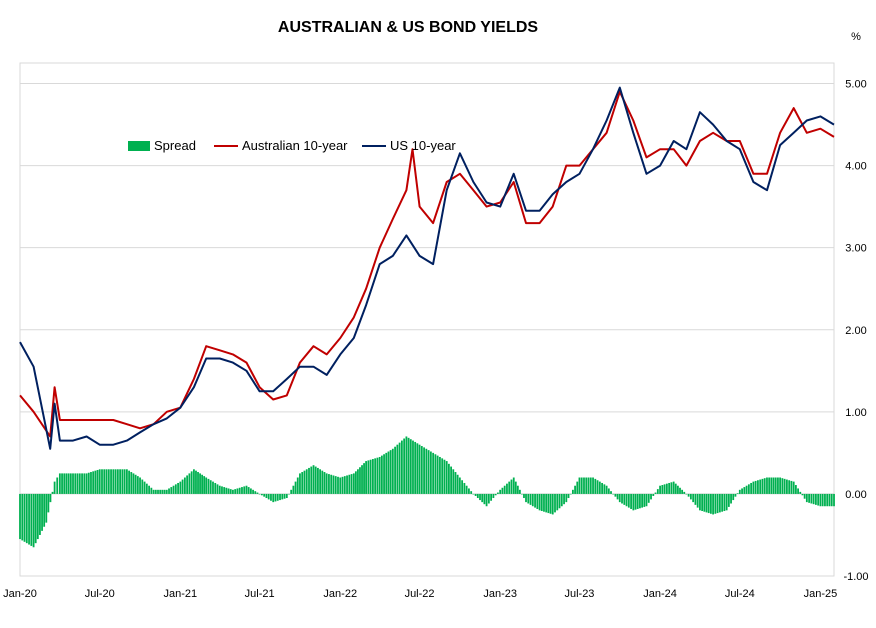 This screenshot has width=876, height=628. Describe the element at coordinates (500, 594) in the screenshot. I see `x-tick-label: Jan-23` at that location.